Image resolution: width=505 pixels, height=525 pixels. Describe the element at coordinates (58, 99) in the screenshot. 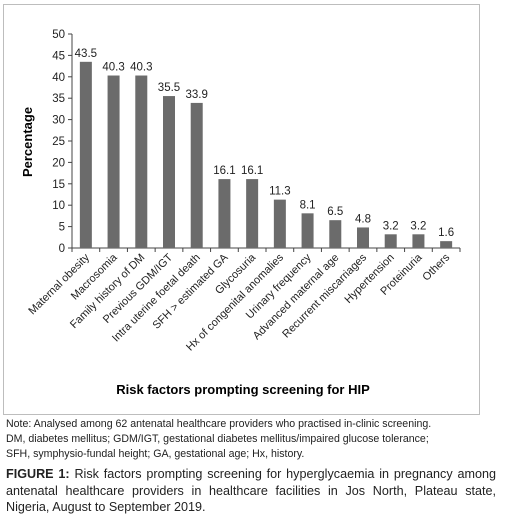

I see `y-tick-label: 35` at that location.